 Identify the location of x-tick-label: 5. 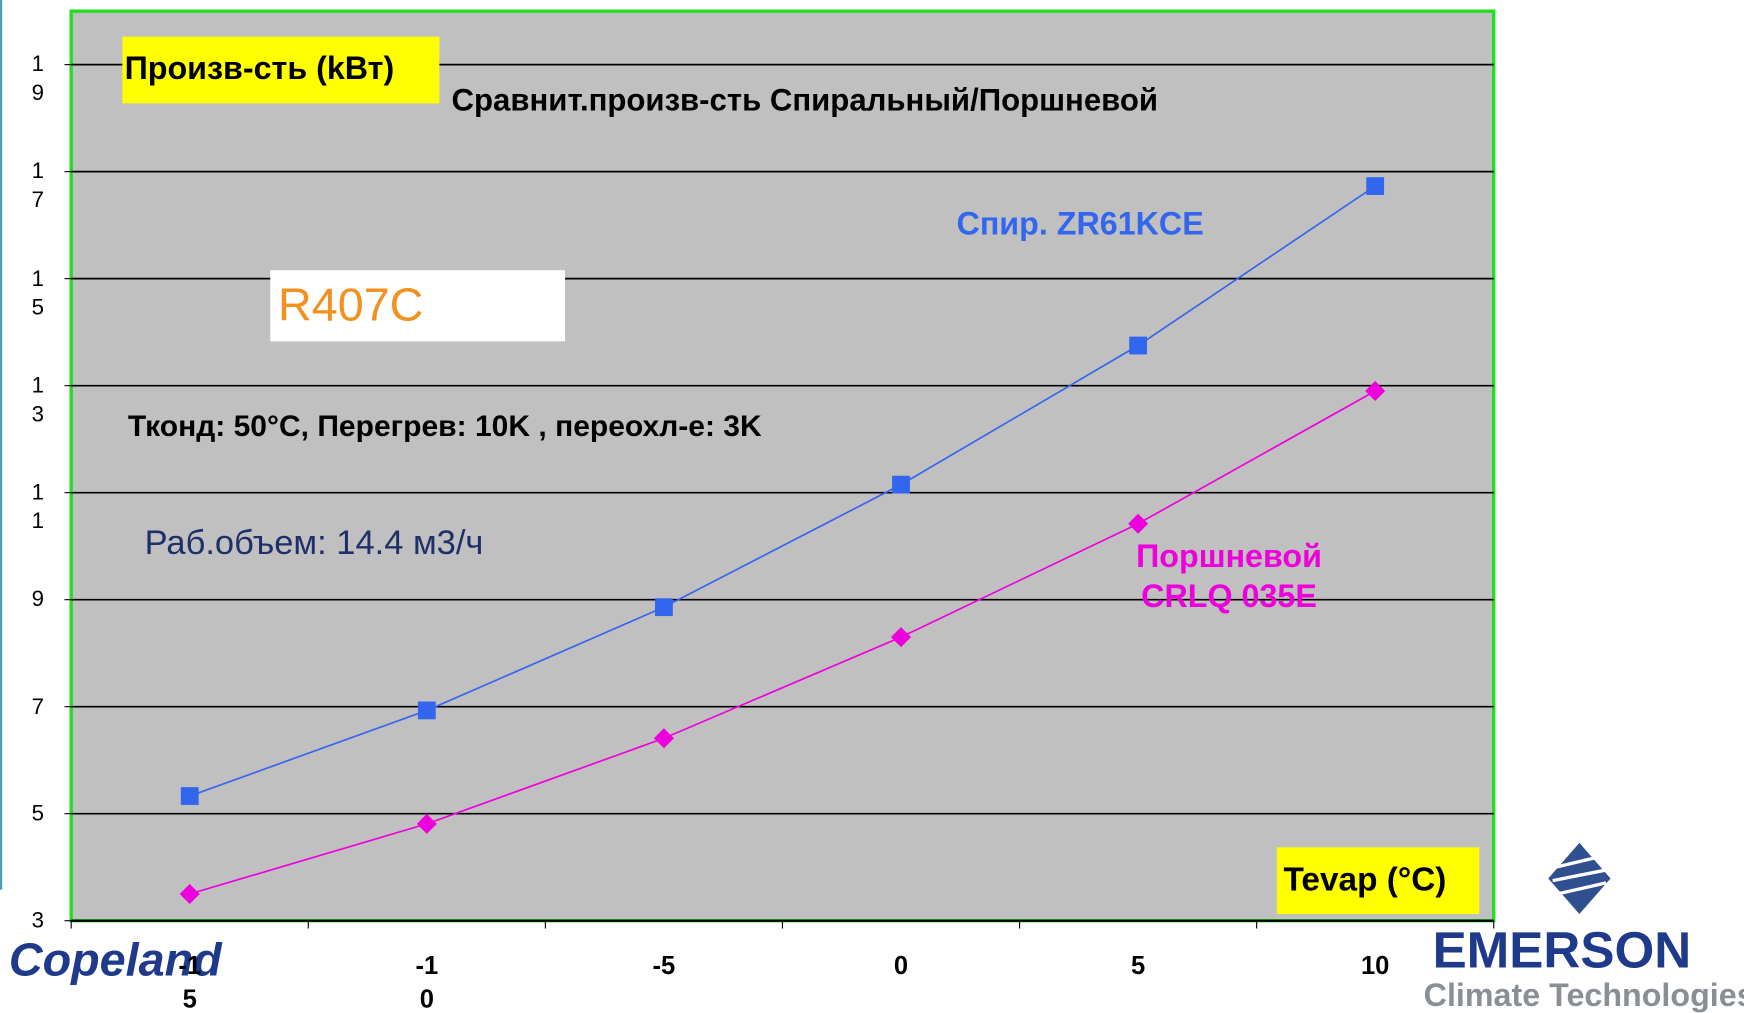
(1138, 965).